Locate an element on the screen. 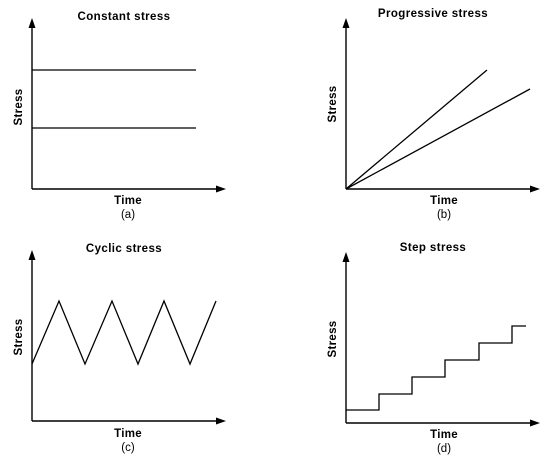 The width and height of the screenshot is (550, 459). panel-b-shallow-ramp-line is located at coordinates (438, 139).